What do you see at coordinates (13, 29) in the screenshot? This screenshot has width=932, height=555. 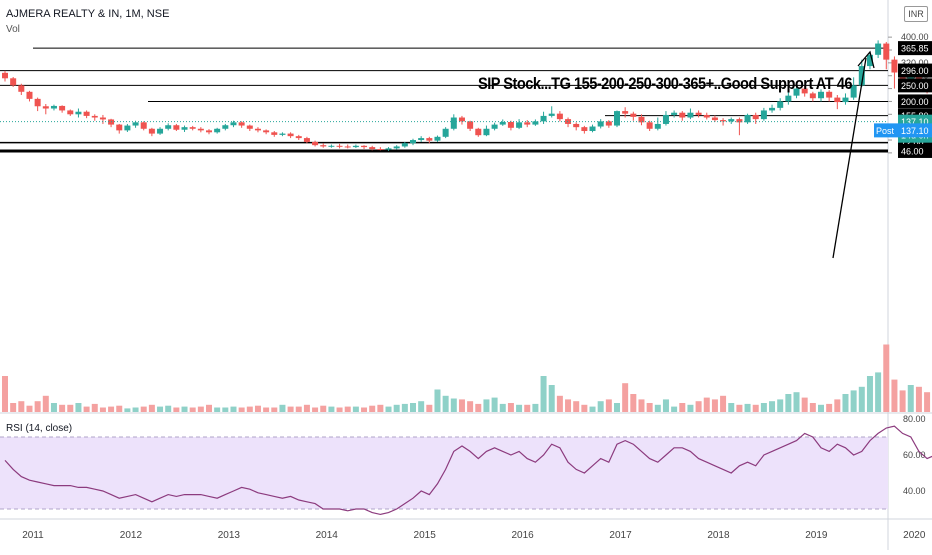 I see `volume-label: Vol` at bounding box center [13, 29].